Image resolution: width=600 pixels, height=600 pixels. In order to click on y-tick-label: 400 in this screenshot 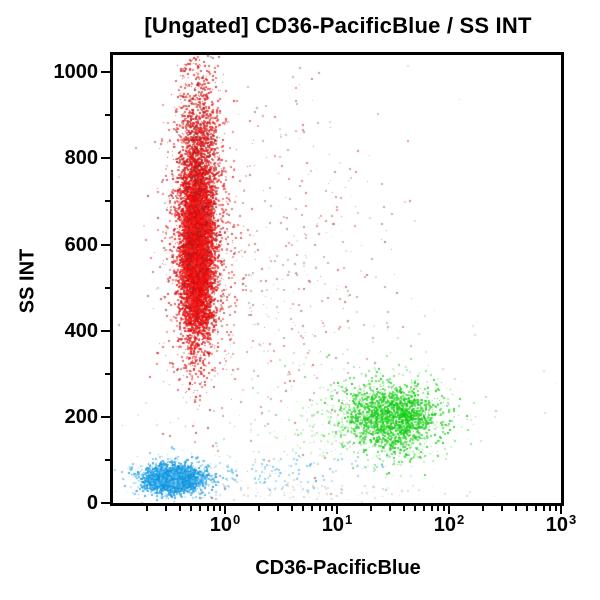, I will do `click(81, 330)`.